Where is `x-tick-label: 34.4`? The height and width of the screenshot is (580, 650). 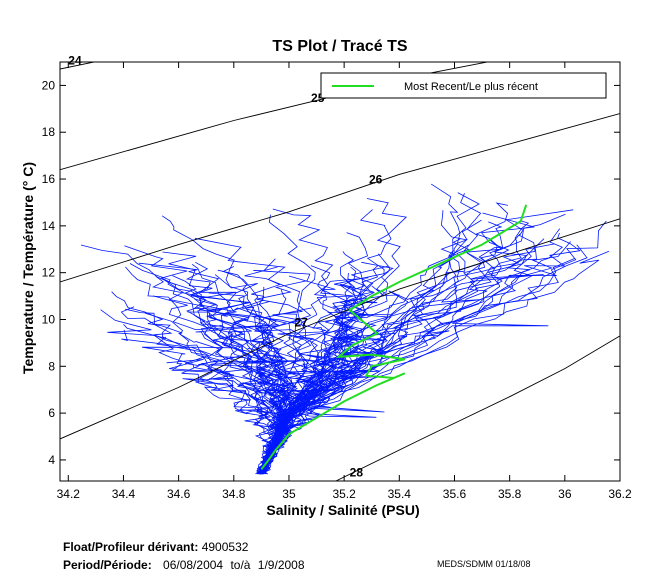 x-tick-label: 34.4 is located at coordinates (124, 494).